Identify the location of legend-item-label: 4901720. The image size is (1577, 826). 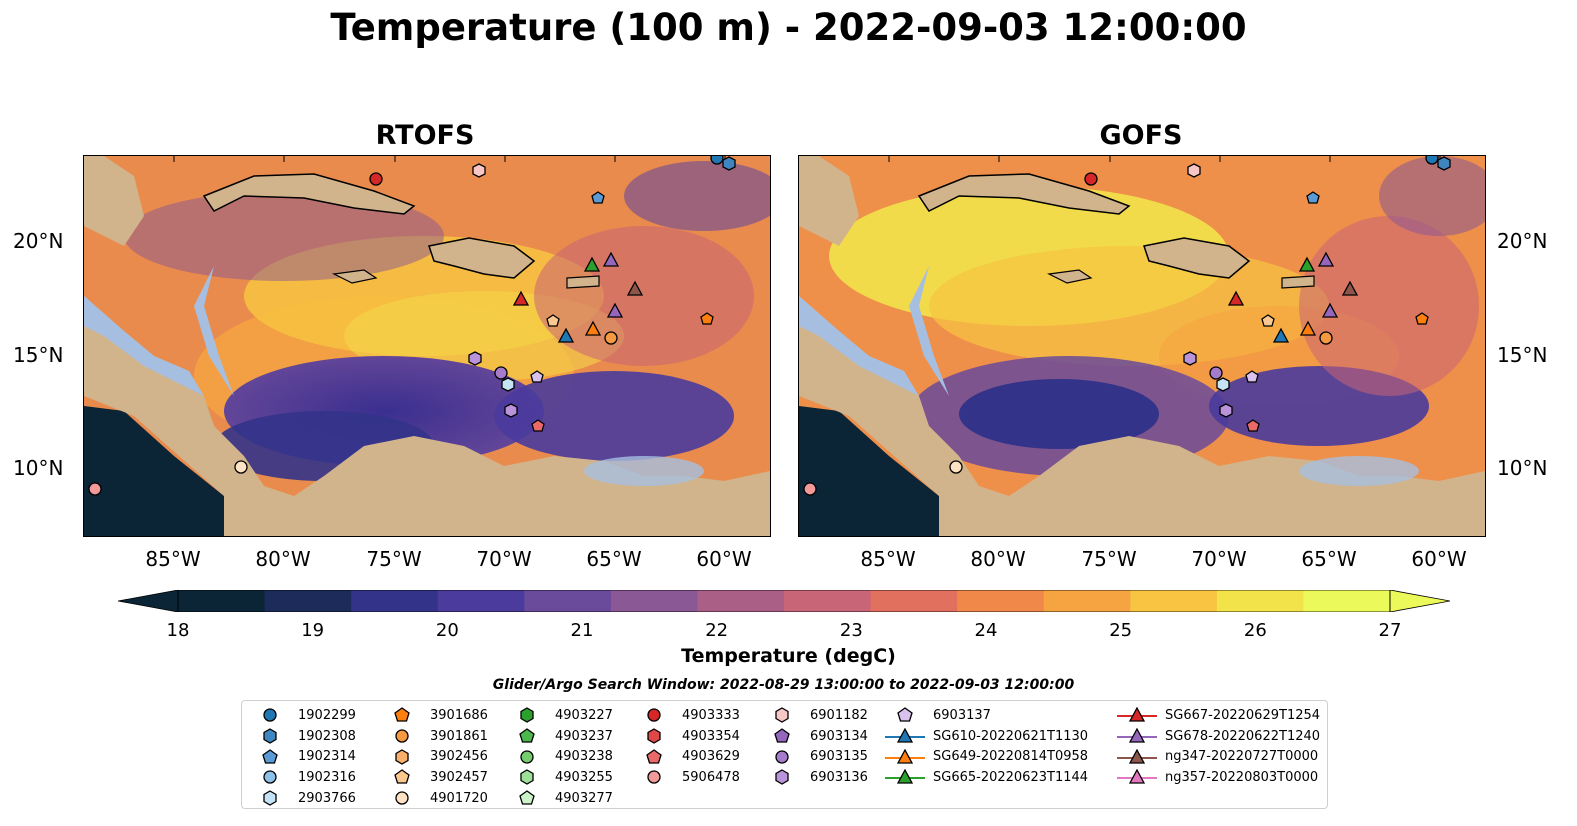
(459, 798).